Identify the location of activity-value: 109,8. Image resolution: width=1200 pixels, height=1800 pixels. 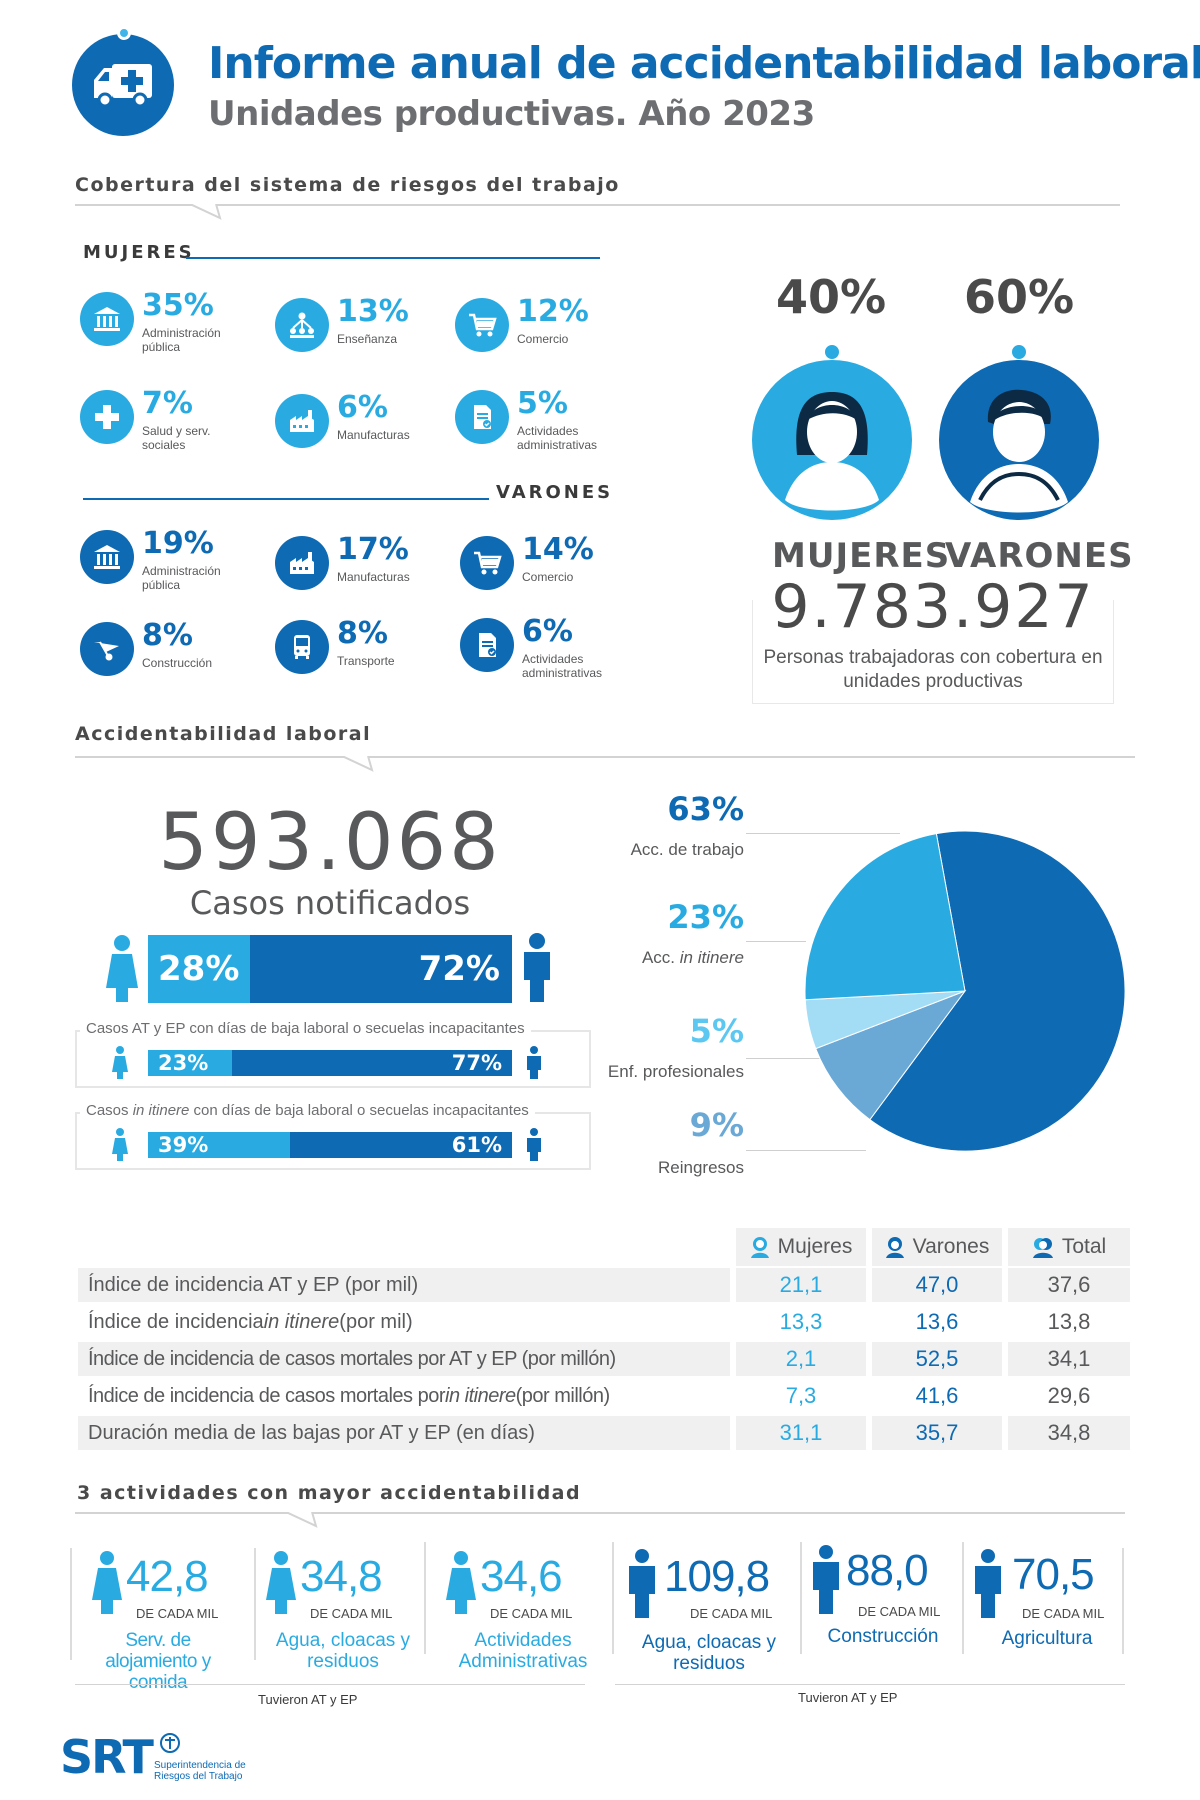
(717, 1576).